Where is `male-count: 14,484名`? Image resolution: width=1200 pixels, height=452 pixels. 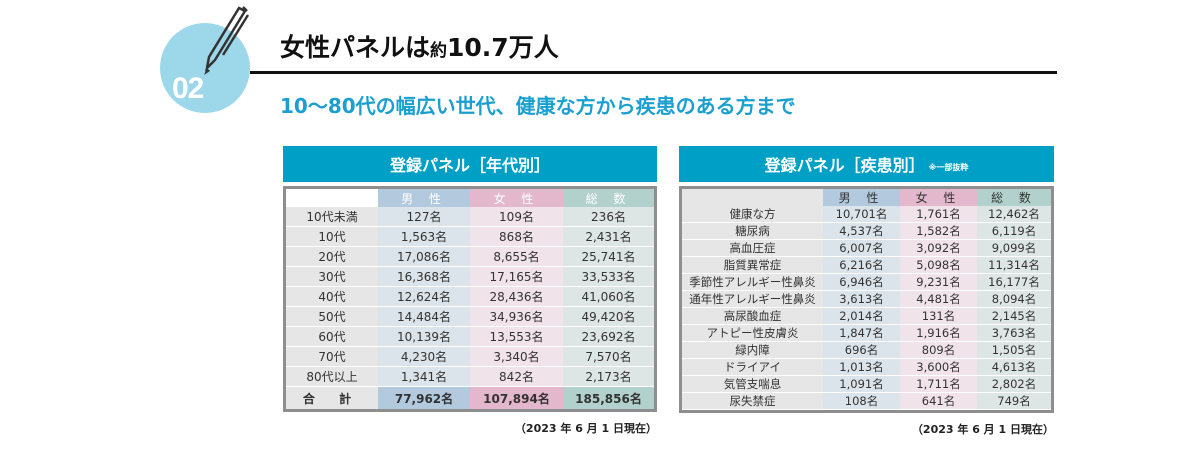 male-count: 14,484名 is located at coordinates (424, 316).